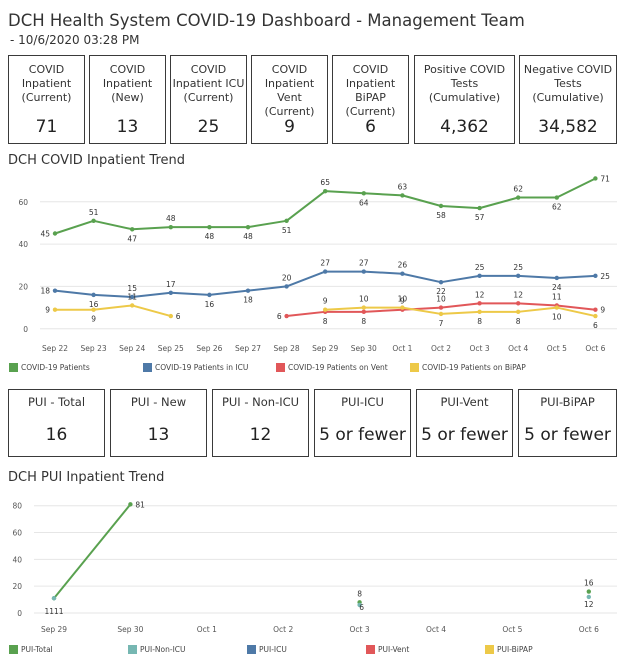 This screenshot has height=665, width=624. What do you see at coordinates (441, 291) in the screenshot?
I see `data-label: 22` at bounding box center [441, 291].